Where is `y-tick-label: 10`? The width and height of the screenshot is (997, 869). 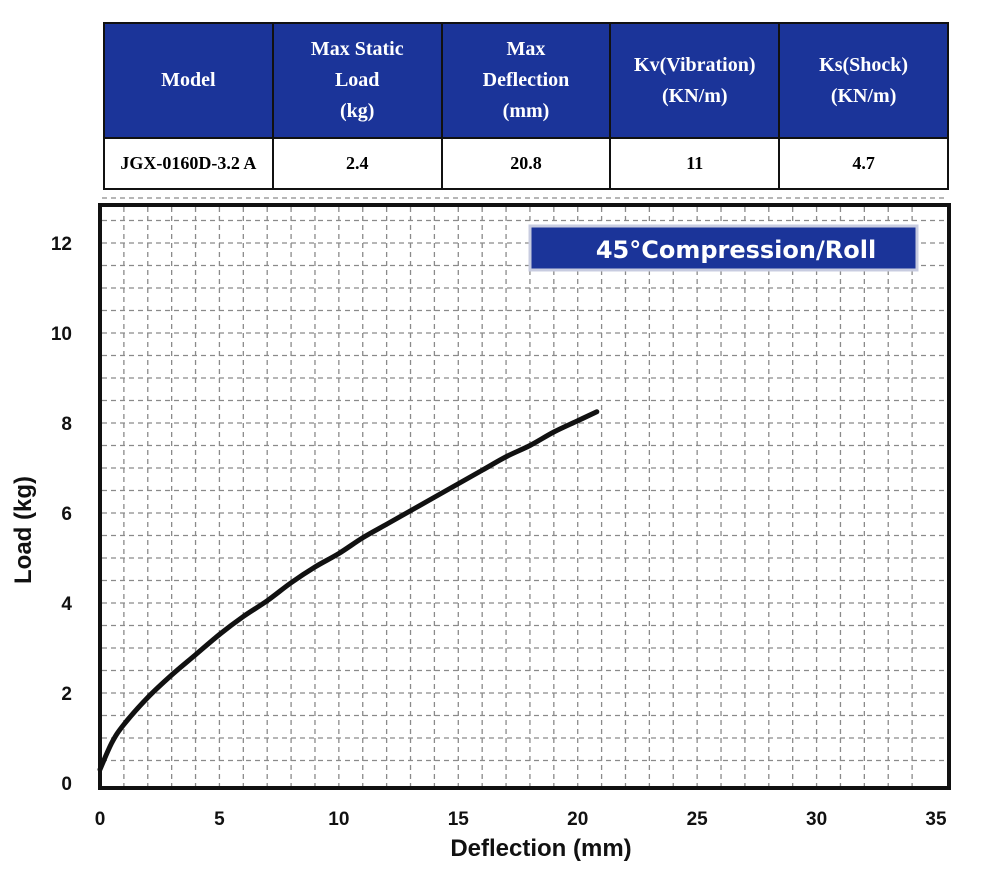
y-tick-label: 10 is located at coordinates (61, 334).